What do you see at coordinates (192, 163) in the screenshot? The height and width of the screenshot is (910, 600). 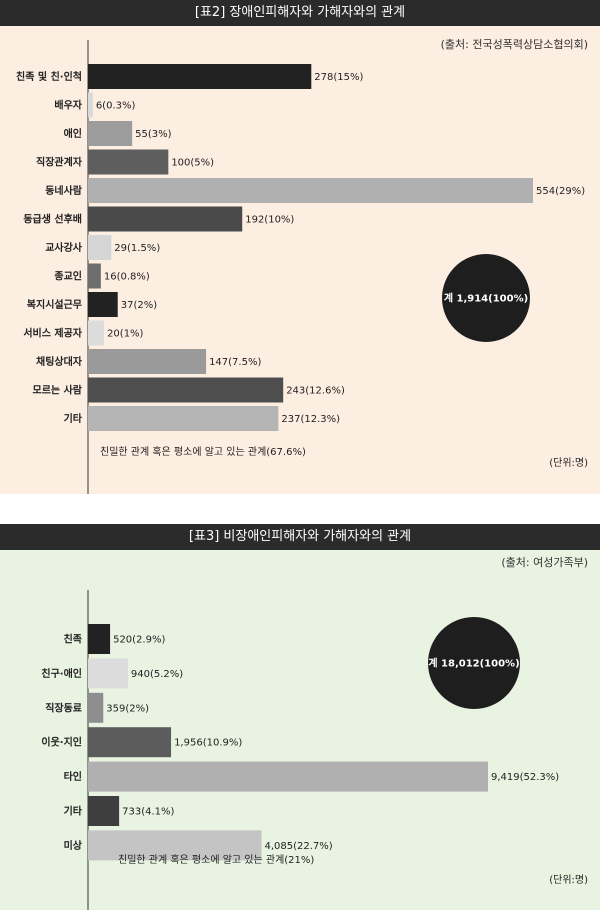 I see `value-label-4: 100(5%)` at bounding box center [192, 163].